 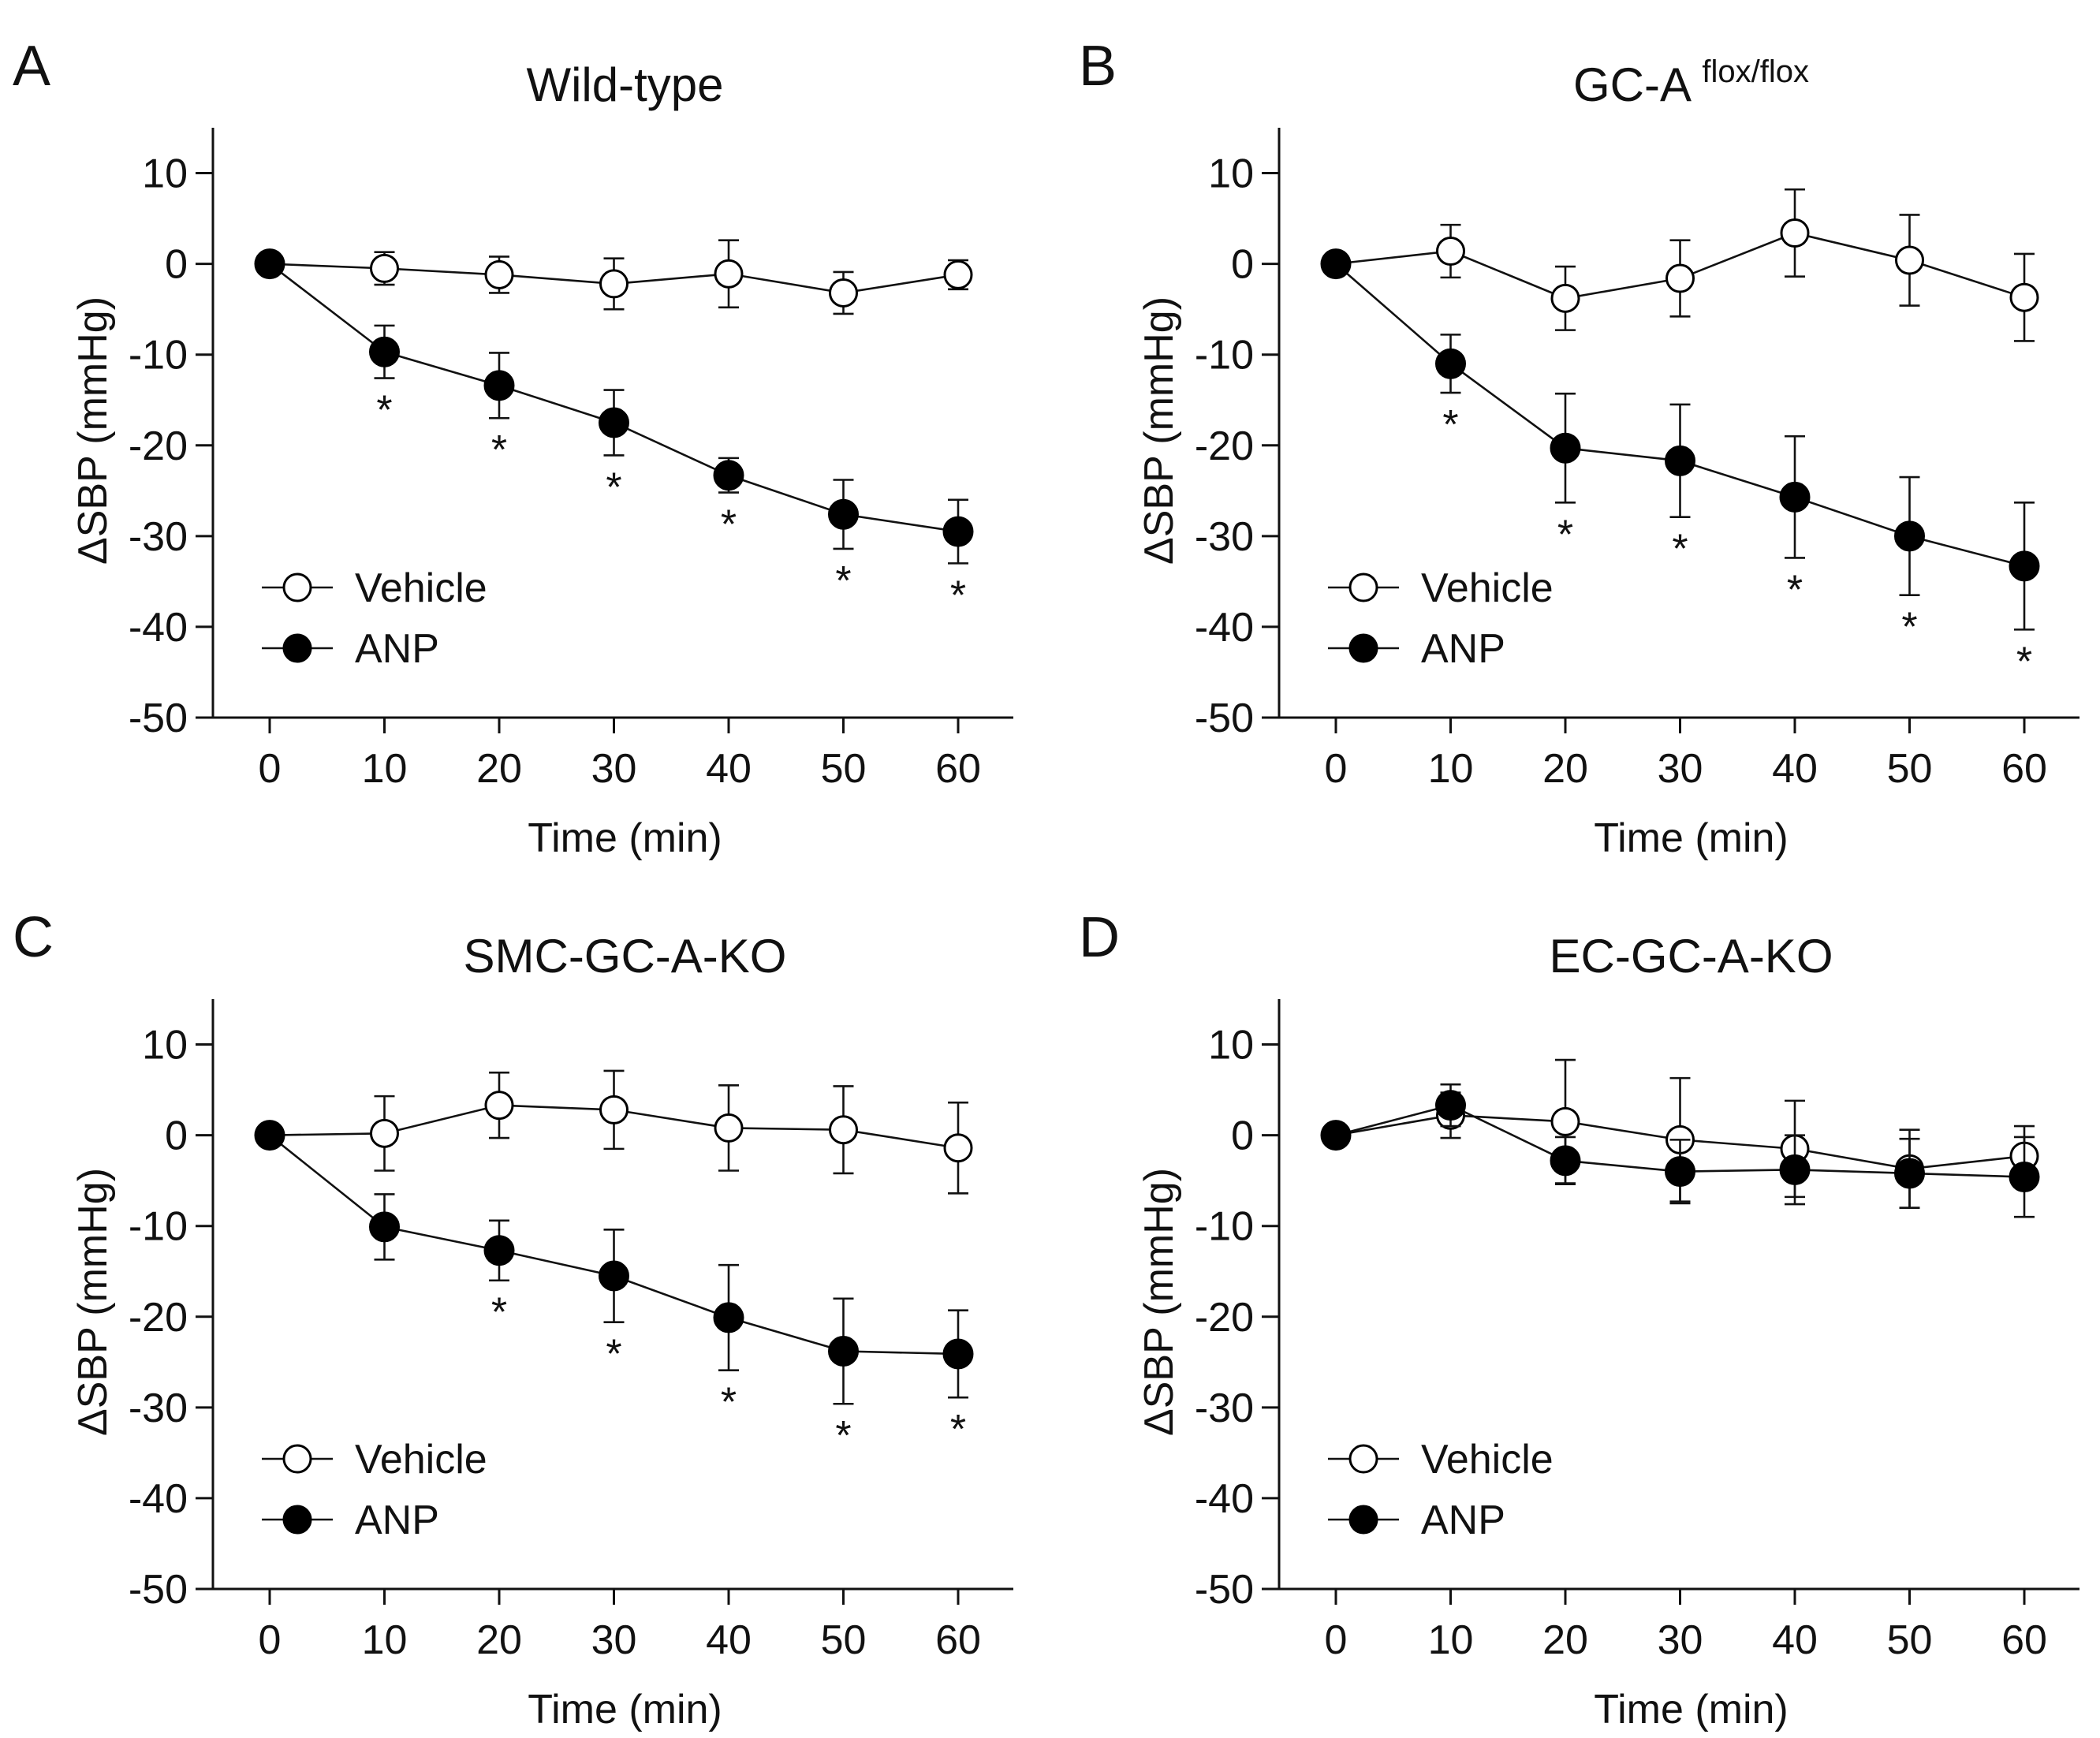 I want to click on legend-label: Vehicle, so click(x=1487, y=588).